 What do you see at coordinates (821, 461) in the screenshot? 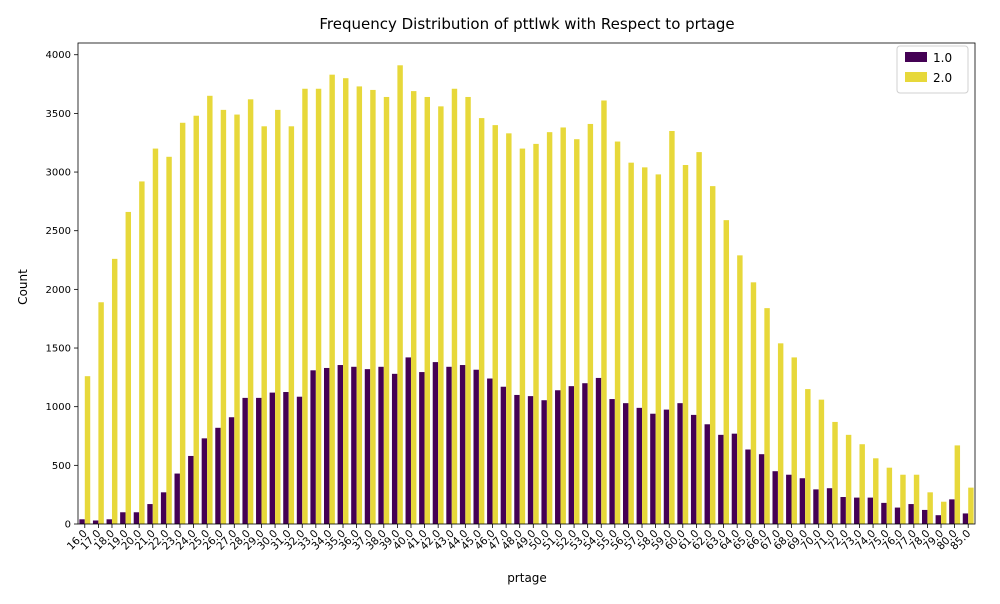
I see `bar-series-1-70.0` at bounding box center [821, 461].